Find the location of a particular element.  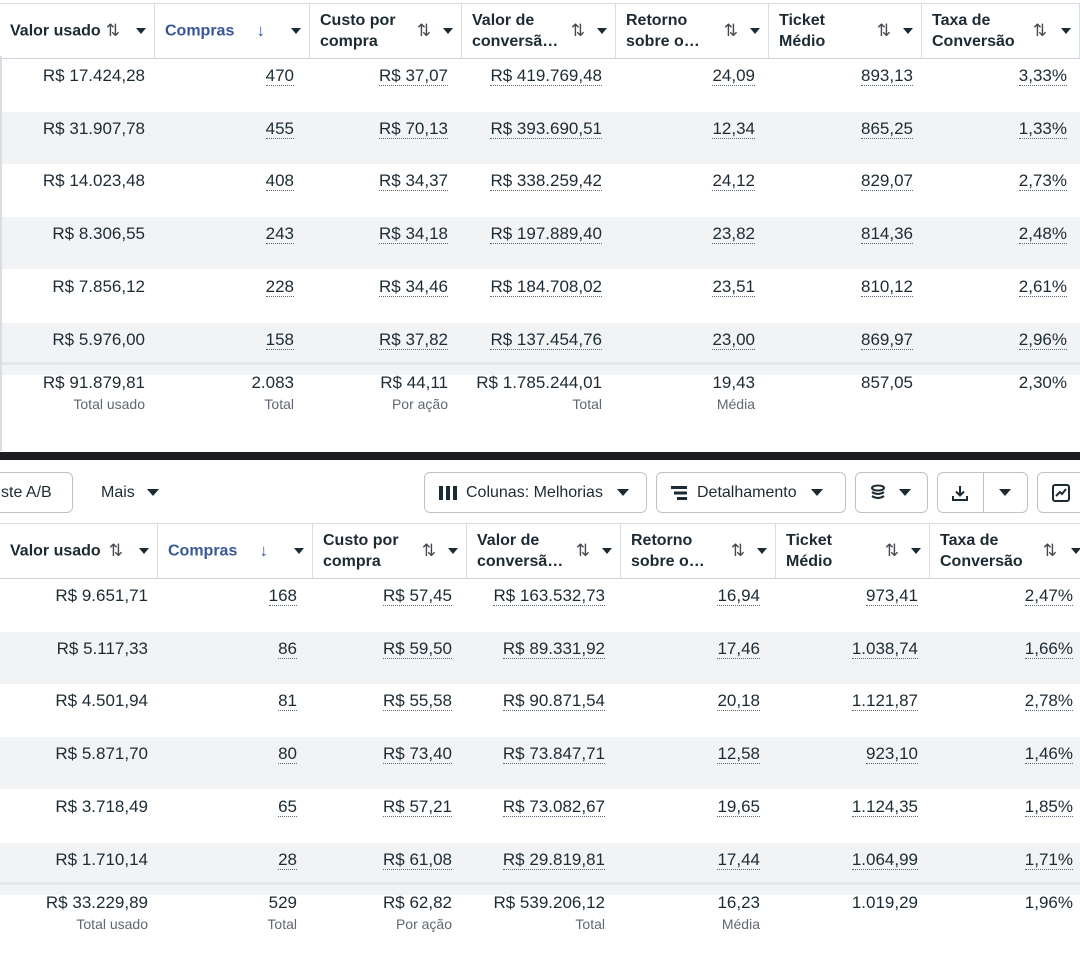

cell-roas: 24,09 is located at coordinates (733, 85).